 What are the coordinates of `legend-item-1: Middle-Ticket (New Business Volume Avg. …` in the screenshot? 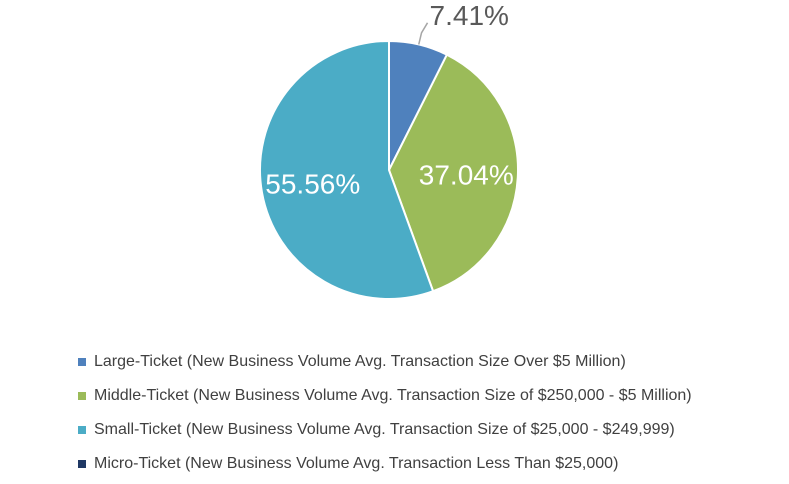 It's located at (385, 396).